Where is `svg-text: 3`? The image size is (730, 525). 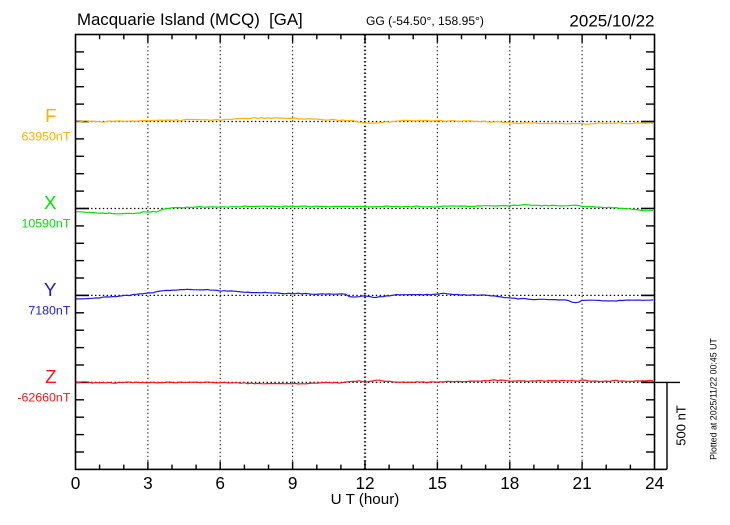 svg-text: 3 is located at coordinates (148, 483).